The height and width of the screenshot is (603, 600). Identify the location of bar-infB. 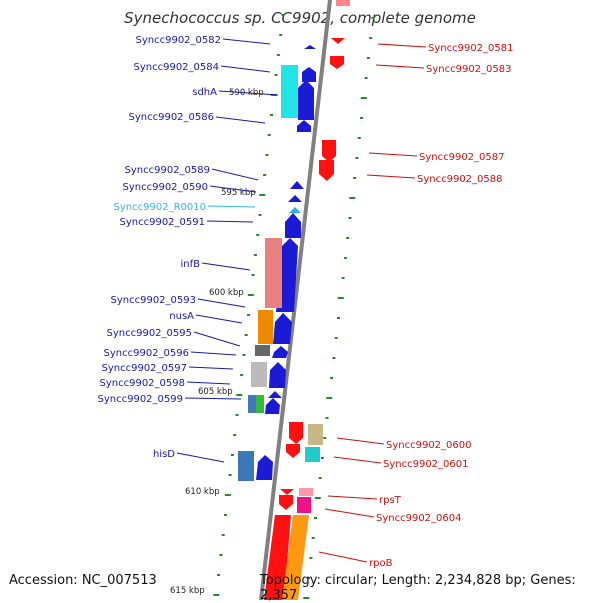
(273, 273).